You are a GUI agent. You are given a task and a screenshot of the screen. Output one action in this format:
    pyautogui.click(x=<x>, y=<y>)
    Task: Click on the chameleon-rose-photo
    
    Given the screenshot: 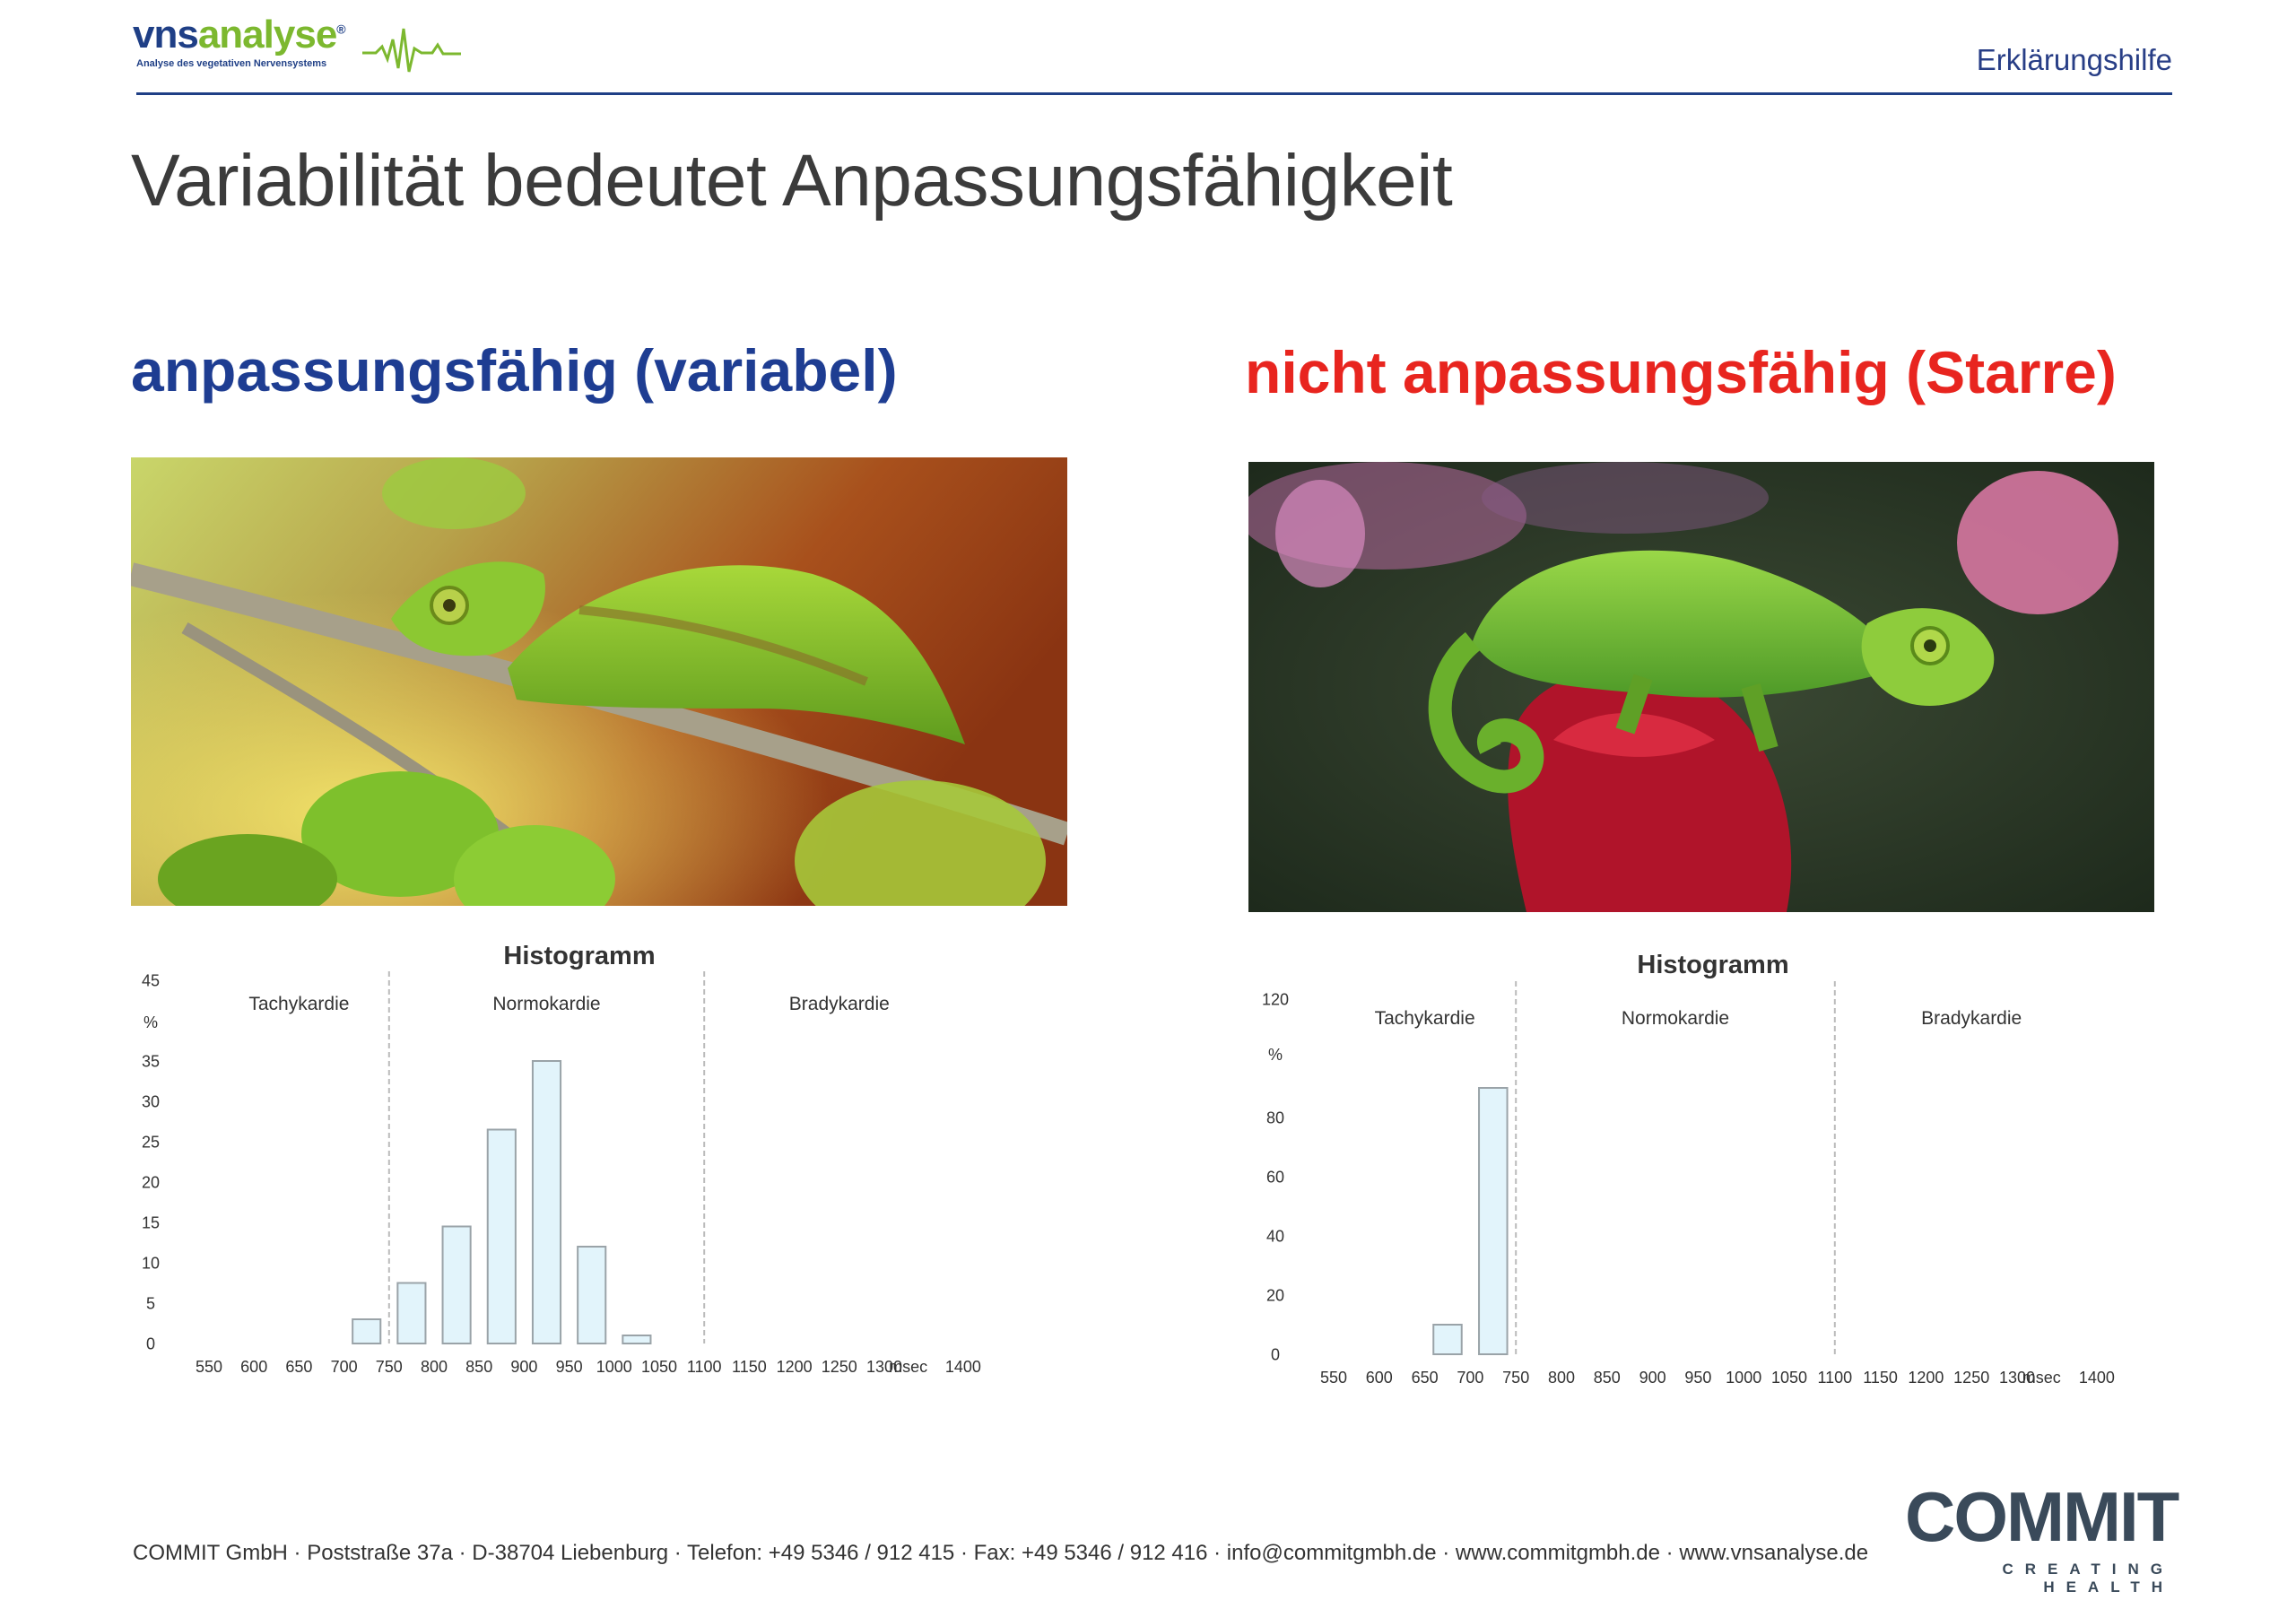 What is the action you would take?
    pyautogui.click(x=1701, y=687)
    